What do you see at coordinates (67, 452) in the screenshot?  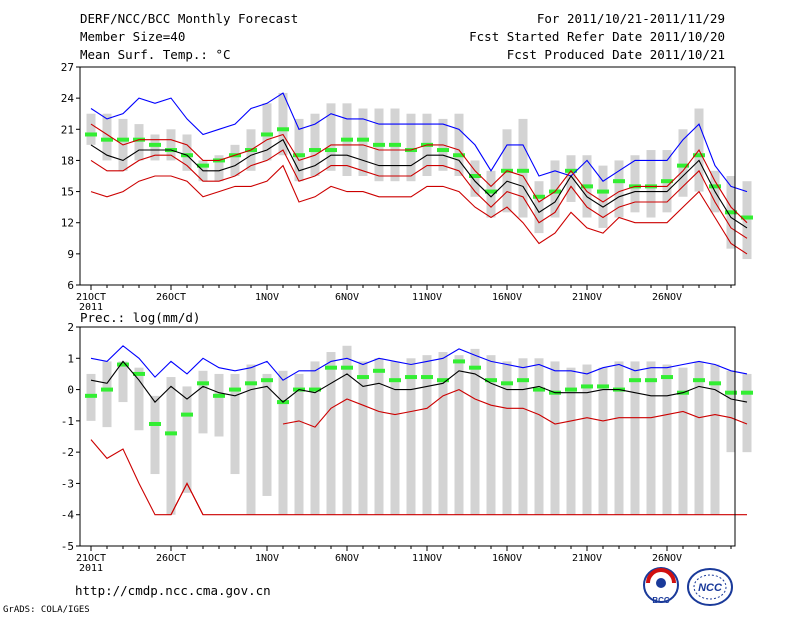 I see `y-tick-label-prec: -2` at bounding box center [67, 452].